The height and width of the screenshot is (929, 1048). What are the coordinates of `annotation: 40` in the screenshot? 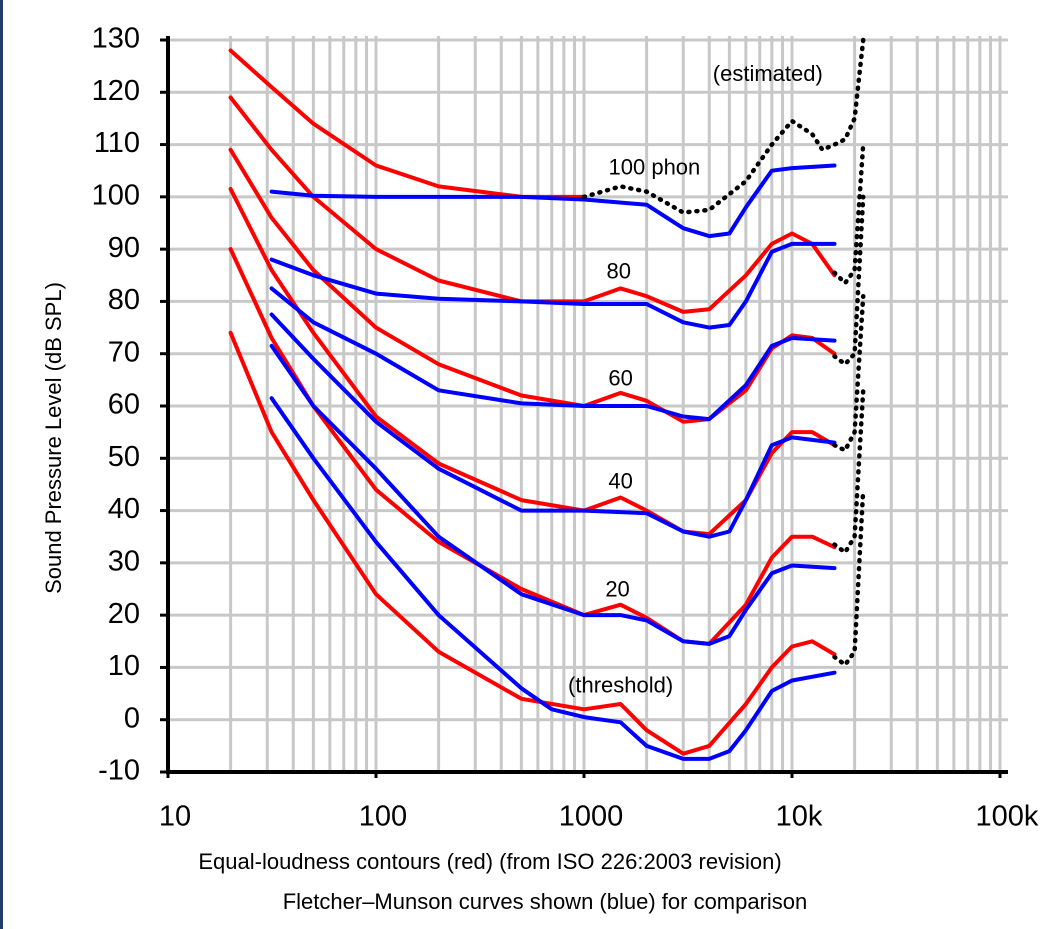 It's located at (620, 481).